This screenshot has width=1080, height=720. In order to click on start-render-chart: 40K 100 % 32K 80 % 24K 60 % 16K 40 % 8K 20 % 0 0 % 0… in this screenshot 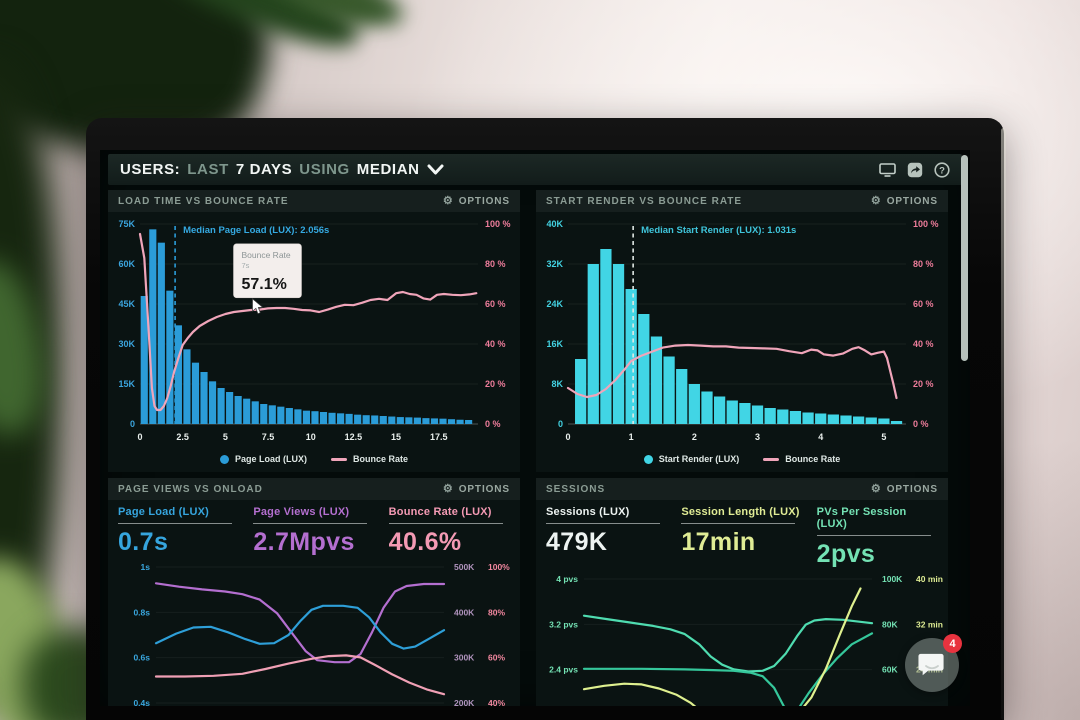, I will do `click(742, 330)`.